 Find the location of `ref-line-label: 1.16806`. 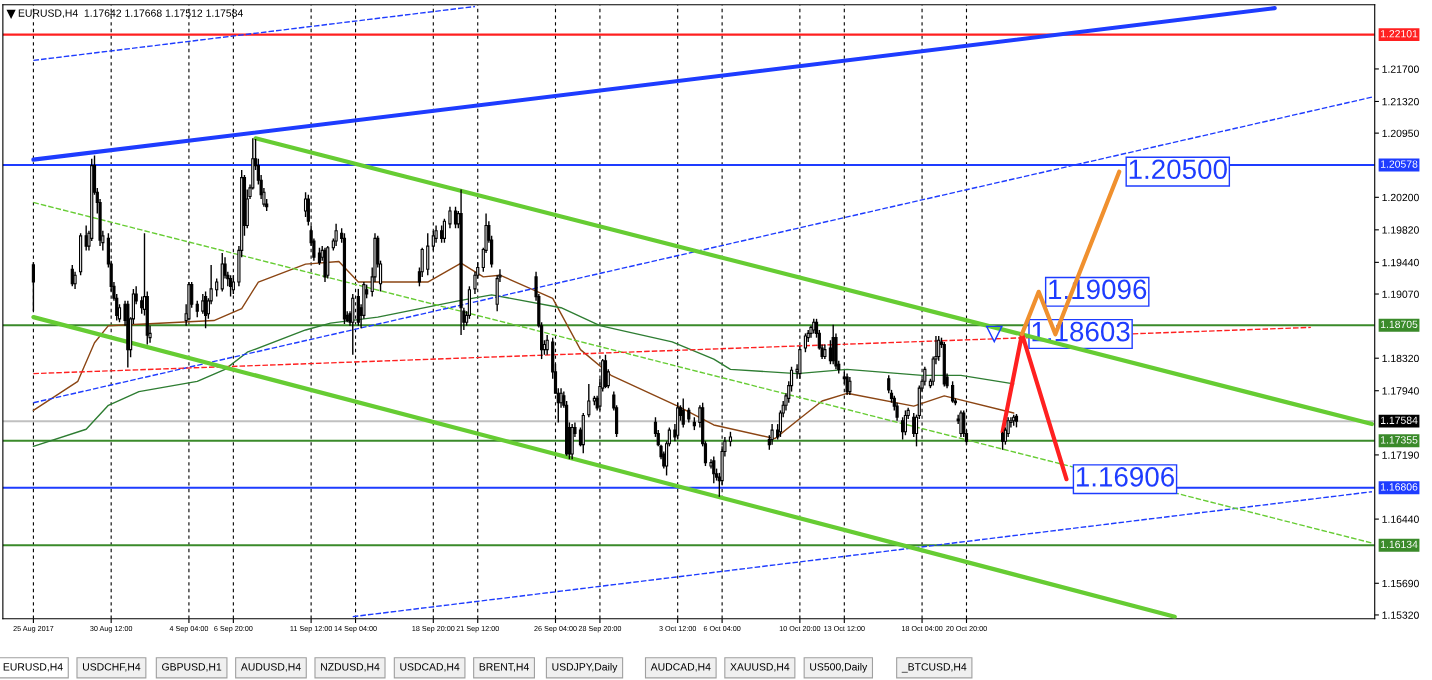

ref-line-label: 1.16806 is located at coordinates (1399, 487).